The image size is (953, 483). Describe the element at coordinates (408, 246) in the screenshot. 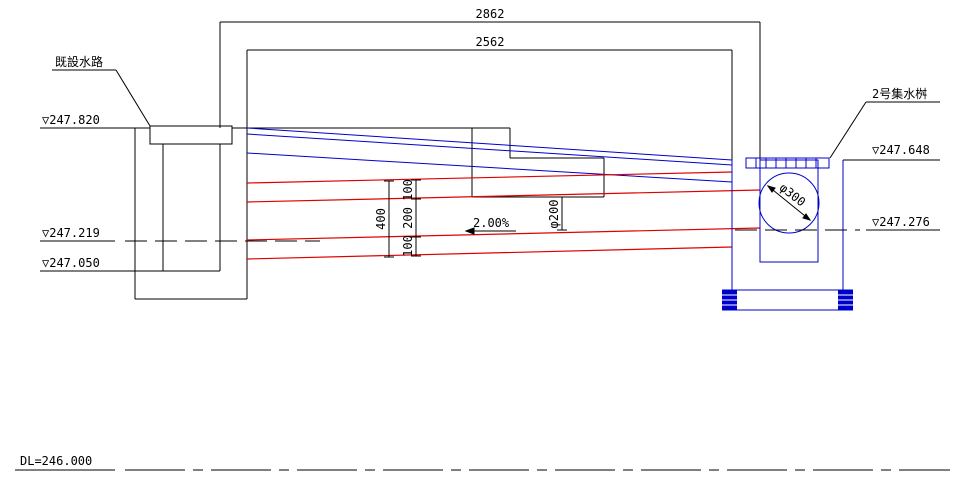

I see `dimension-height-lower: 100` at that location.